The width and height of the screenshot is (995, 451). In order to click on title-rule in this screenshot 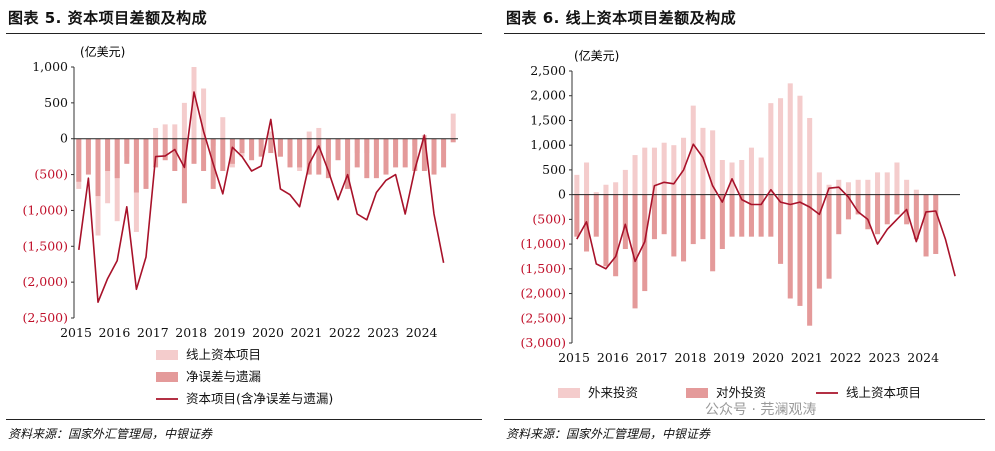, I will do `click(744, 33)`.